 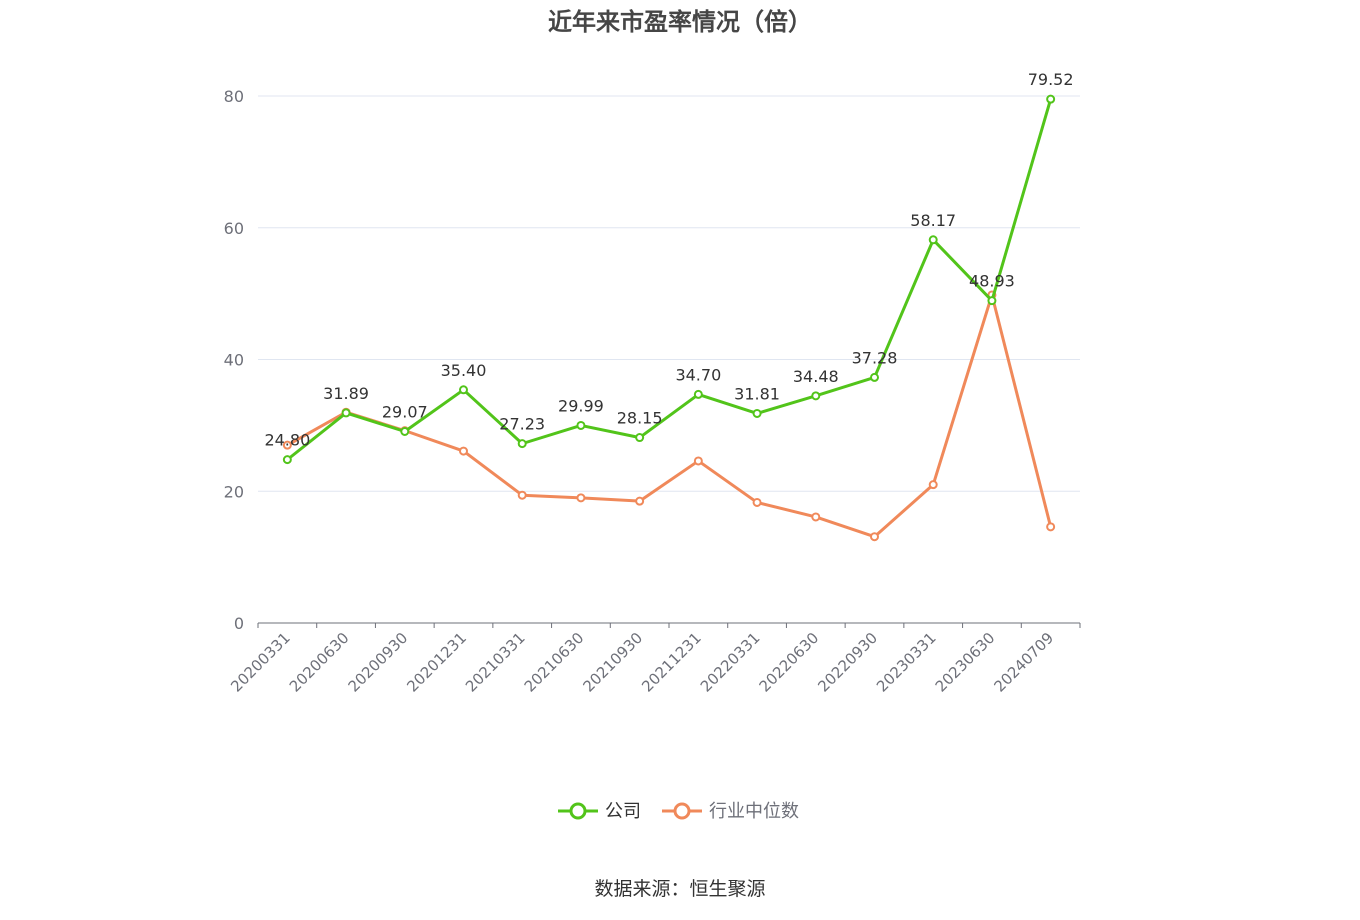 What do you see at coordinates (623, 811) in the screenshot?
I see `legend-label: 公司` at bounding box center [623, 811].